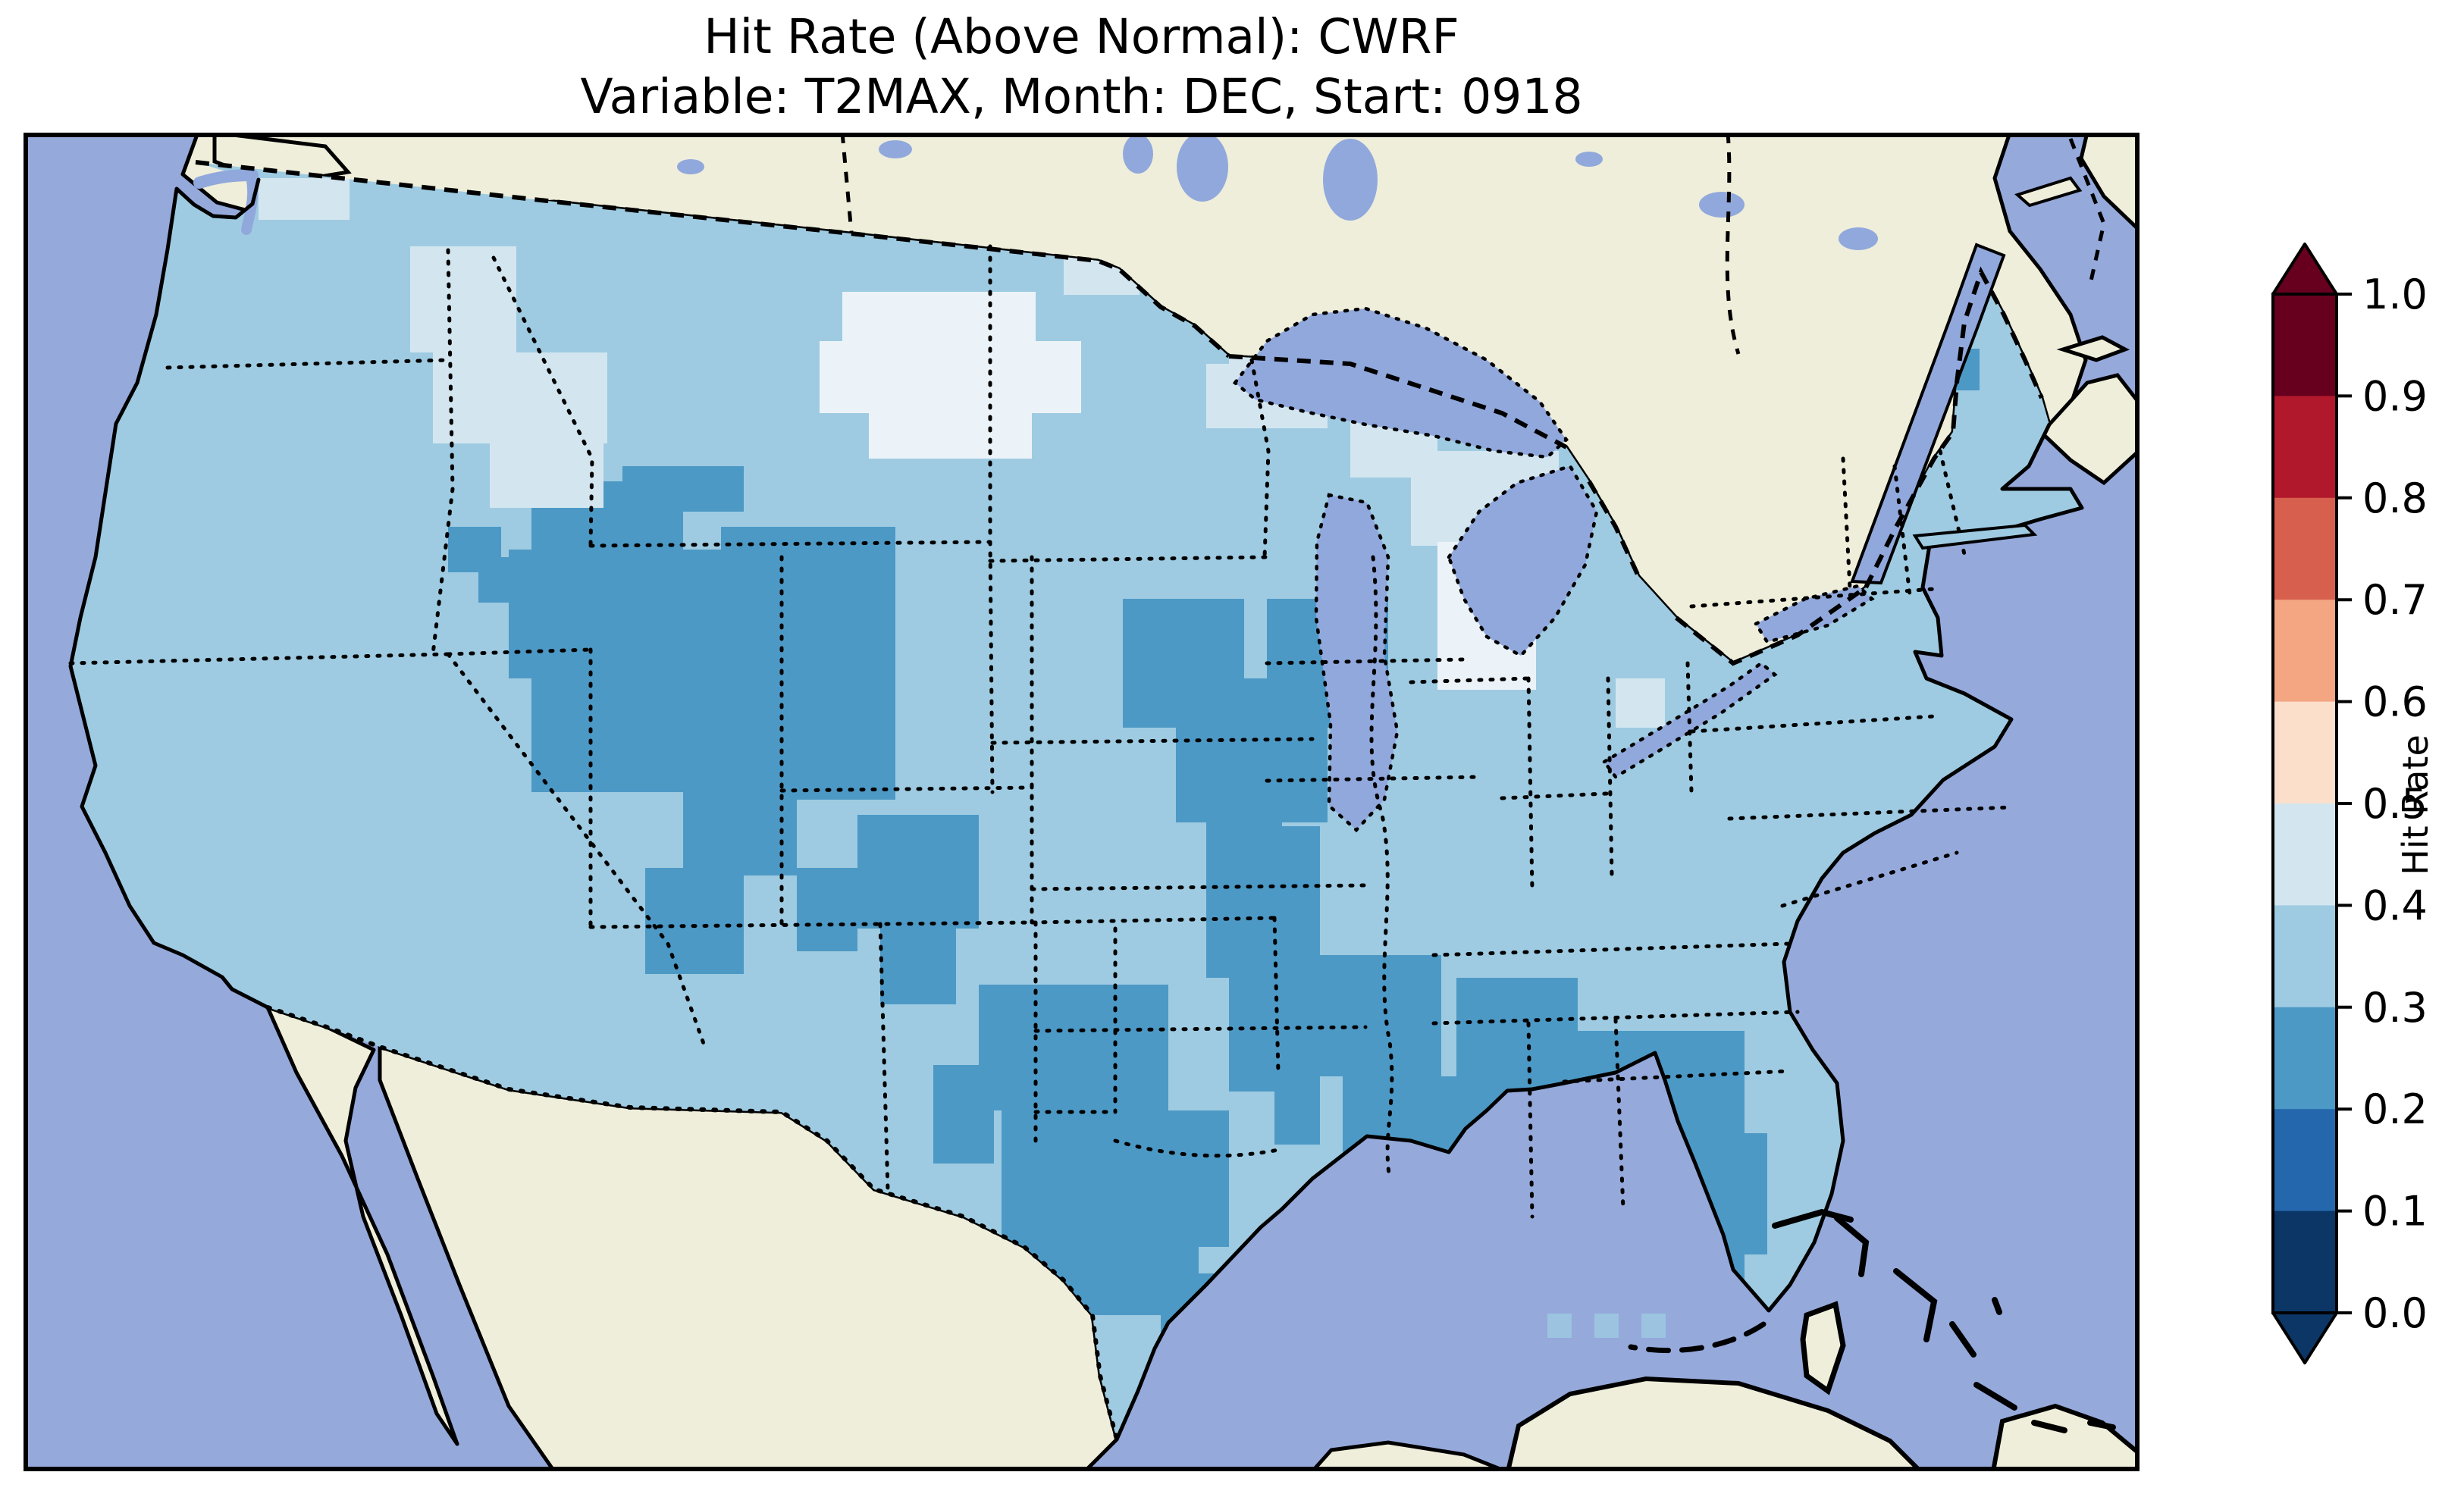  Describe the element at coordinates (2395, 294) in the screenshot. I see `colorbar-tick-label: 1.0` at that location.